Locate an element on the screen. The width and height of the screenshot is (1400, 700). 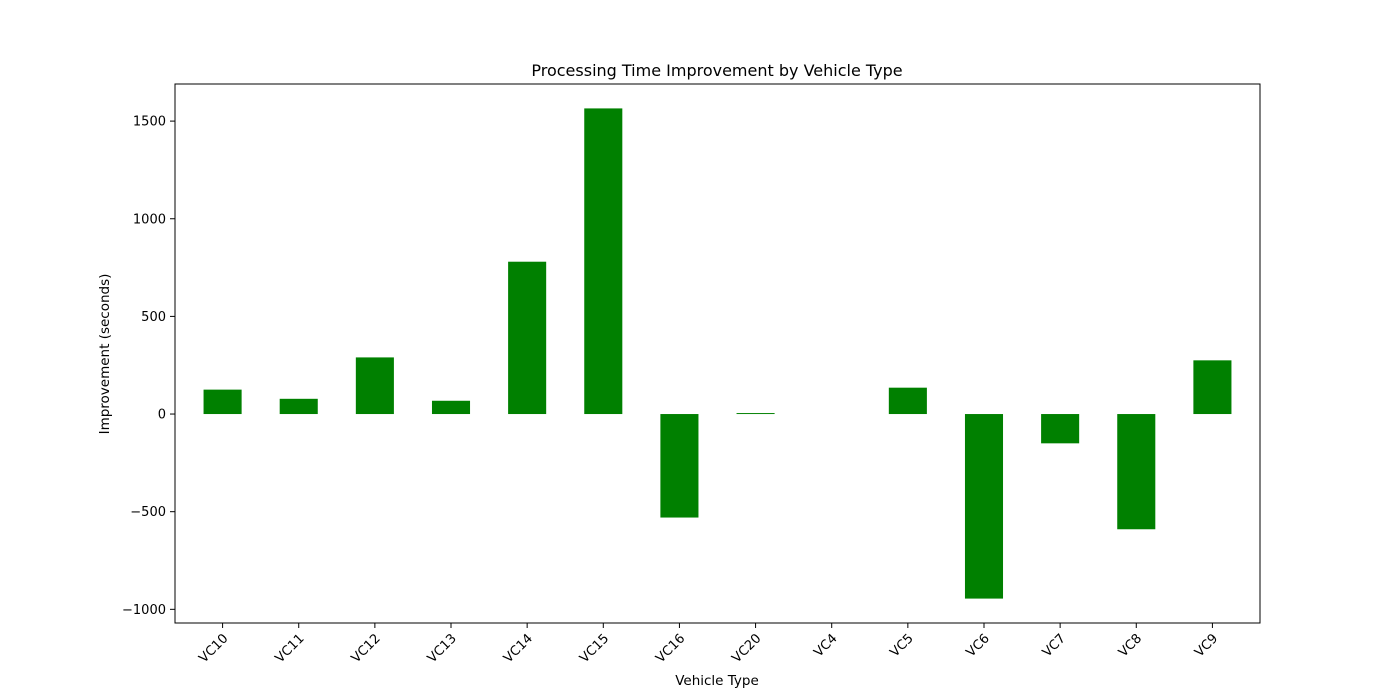
y-tick-label: −1000 is located at coordinates (144, 610).